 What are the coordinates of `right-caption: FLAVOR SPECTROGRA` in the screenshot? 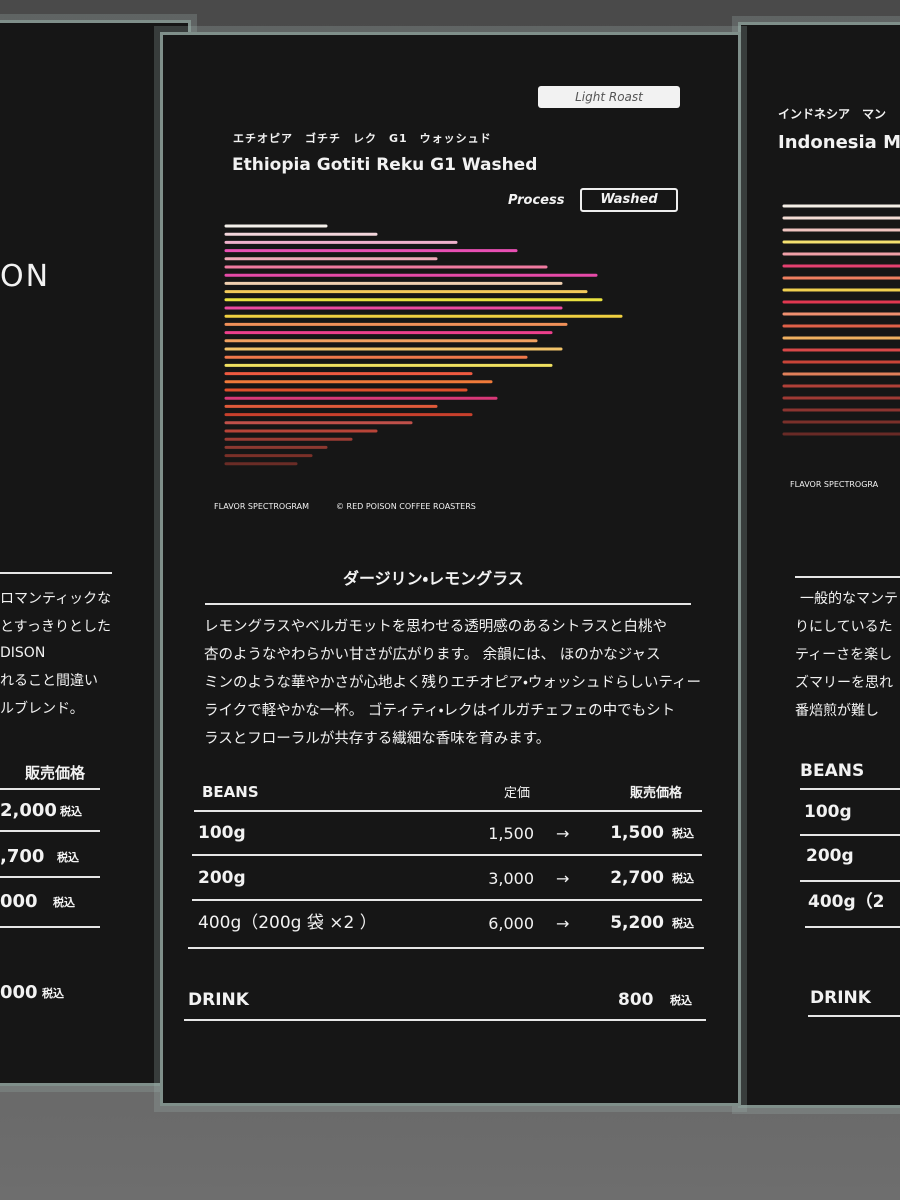 It's located at (834, 484).